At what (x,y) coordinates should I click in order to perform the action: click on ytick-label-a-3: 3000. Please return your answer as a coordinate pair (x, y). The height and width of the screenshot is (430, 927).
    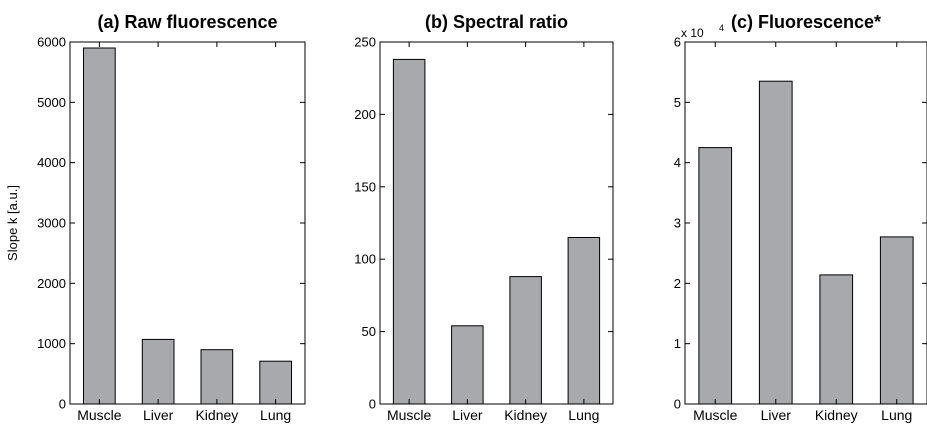
    Looking at the image, I should click on (51, 223).